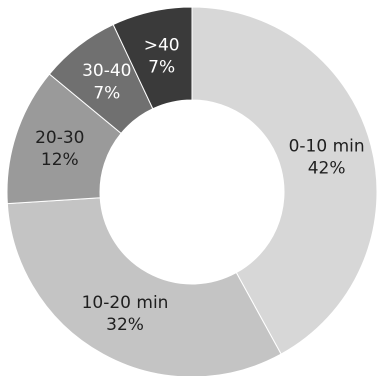  I want to click on slice-category-label: 0-10 min, so click(327, 146).